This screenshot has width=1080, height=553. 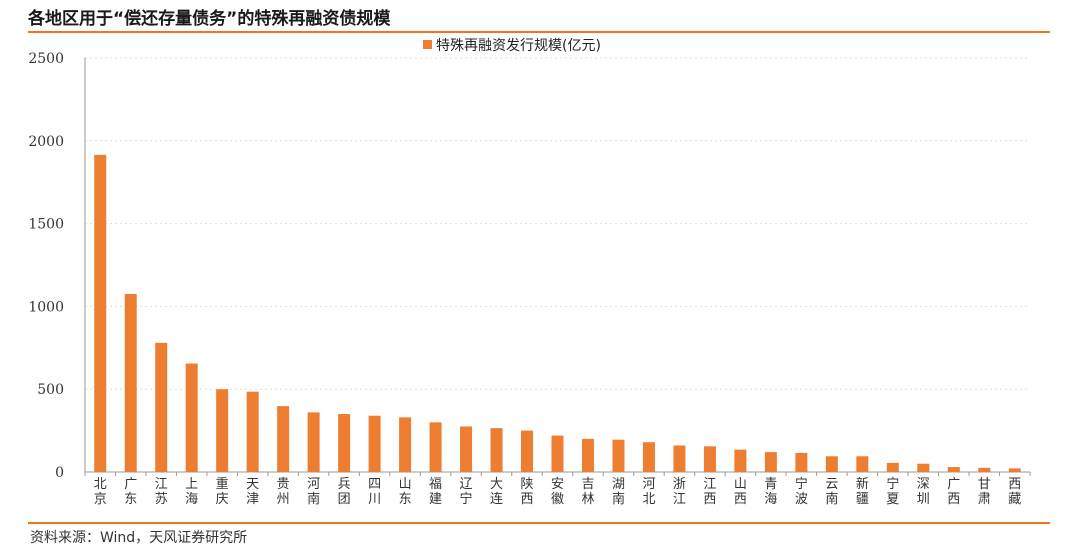 I want to click on x-category-label: 河南, so click(x=313, y=492).